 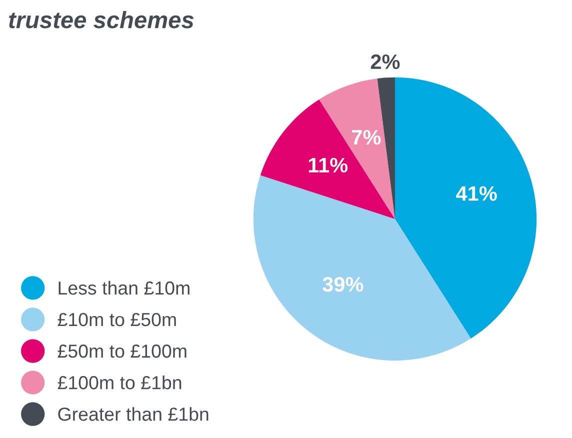 I want to click on legend-label: £50m to £100m, so click(x=122, y=351).